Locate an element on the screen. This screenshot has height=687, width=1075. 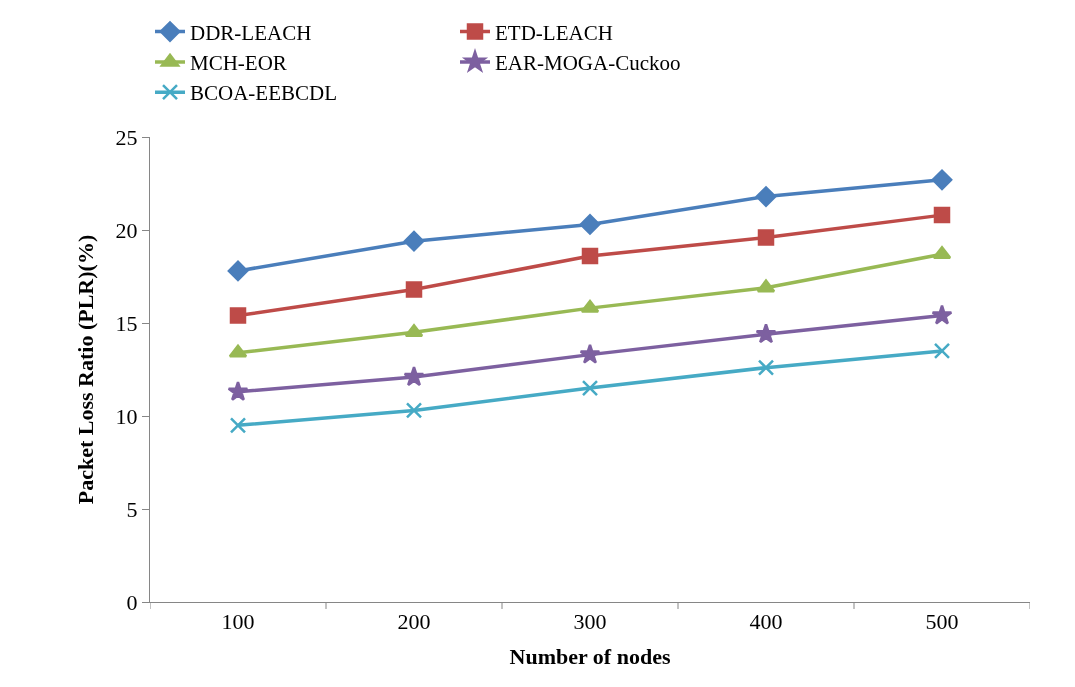
x-tick-label: 300 is located at coordinates (590, 622).